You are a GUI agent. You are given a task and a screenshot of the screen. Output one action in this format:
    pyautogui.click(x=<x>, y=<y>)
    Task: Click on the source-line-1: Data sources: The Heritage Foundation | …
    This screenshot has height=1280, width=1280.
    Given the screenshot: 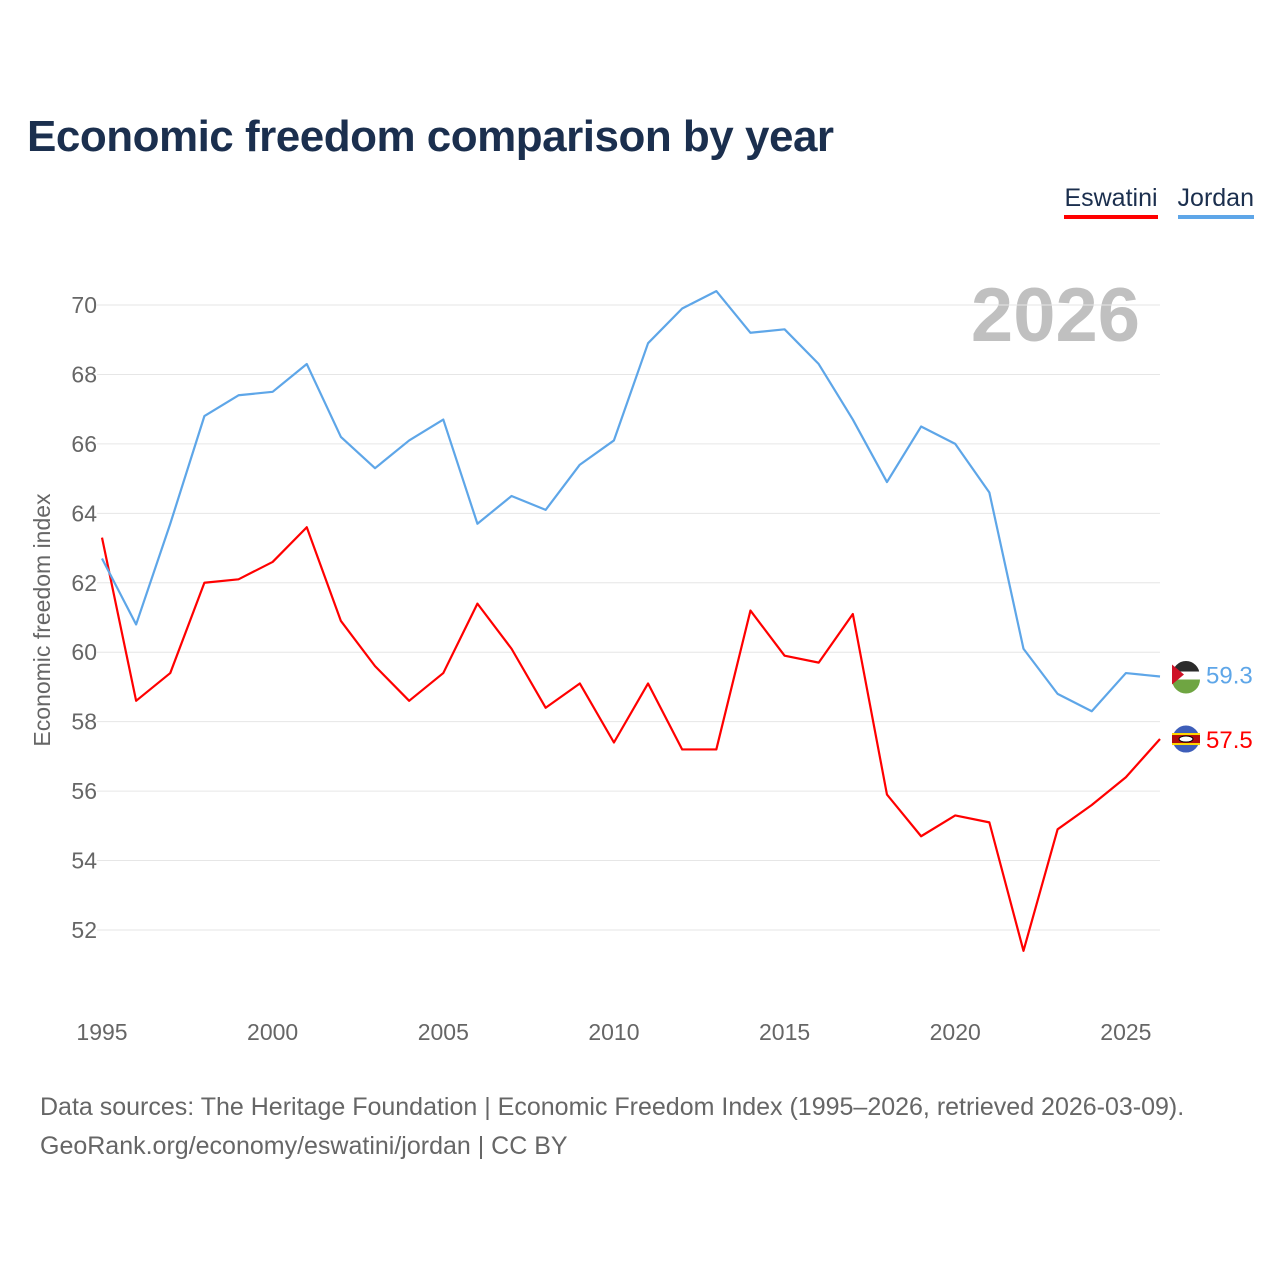 What is the action you would take?
    pyautogui.click(x=612, y=1107)
    